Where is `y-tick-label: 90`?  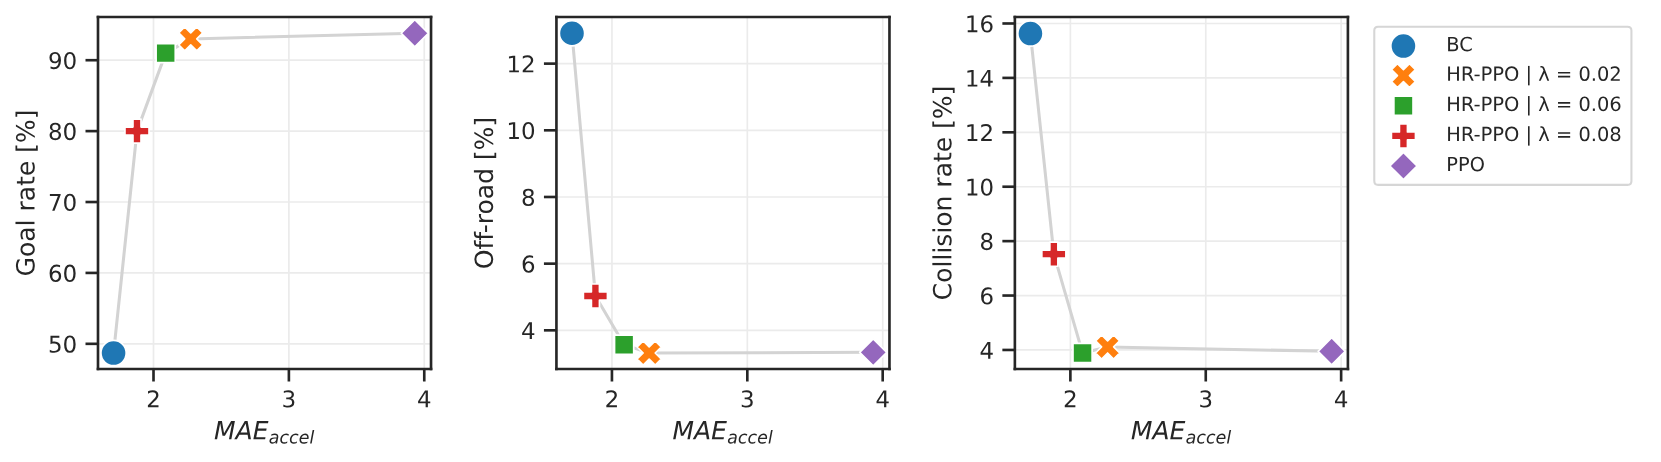
y-tick-label: 90 is located at coordinates (62, 60).